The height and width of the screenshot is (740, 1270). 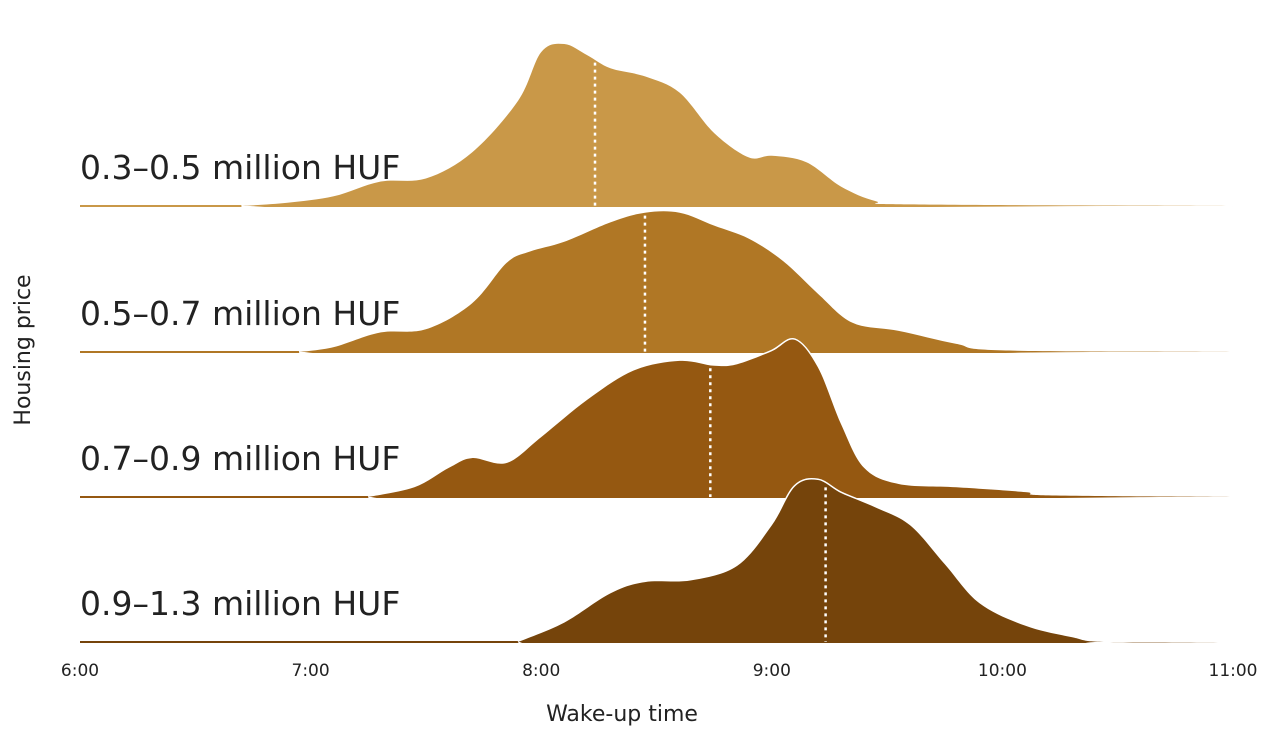 I want to click on x-tick-label: 6:00, so click(x=80, y=671).